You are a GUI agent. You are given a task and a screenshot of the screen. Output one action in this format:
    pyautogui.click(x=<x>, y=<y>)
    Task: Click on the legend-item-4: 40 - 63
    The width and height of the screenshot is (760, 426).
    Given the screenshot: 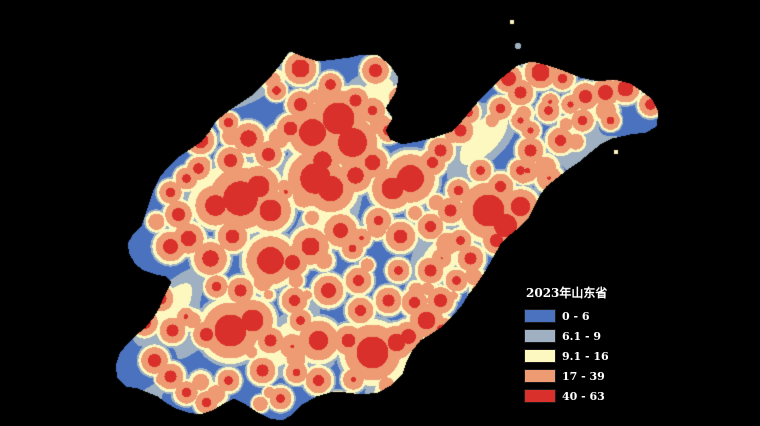 What is the action you would take?
    pyautogui.click(x=579, y=396)
    